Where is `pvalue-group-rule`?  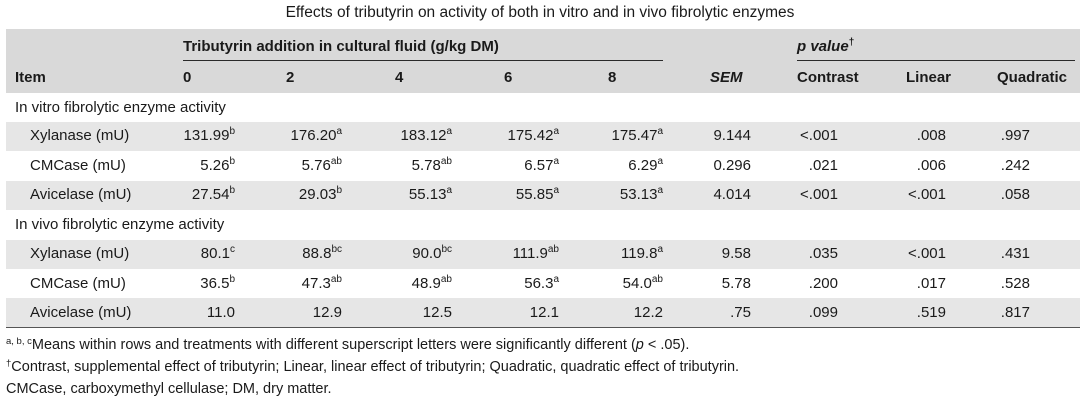
pvalue-group-rule is located at coordinates (936, 60).